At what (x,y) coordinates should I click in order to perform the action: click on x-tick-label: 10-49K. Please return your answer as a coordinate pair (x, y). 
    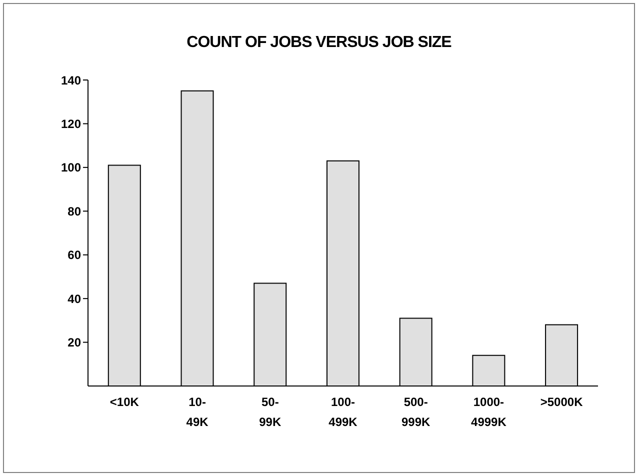
    Looking at the image, I should click on (197, 412).